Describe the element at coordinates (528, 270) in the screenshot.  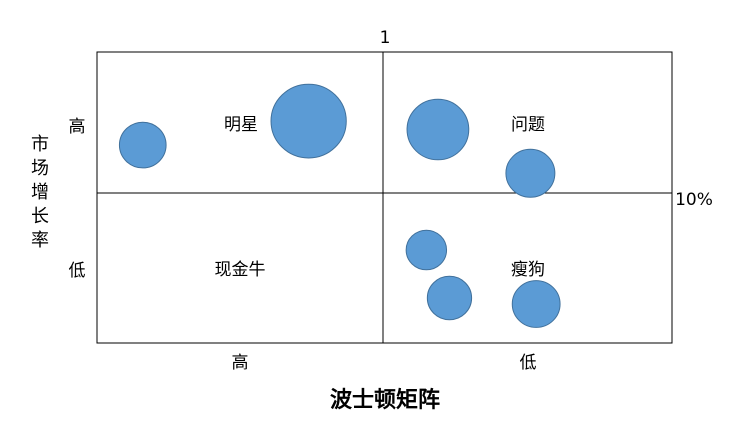
I see `quadrant-label-dogs: 瘦狗` at that location.